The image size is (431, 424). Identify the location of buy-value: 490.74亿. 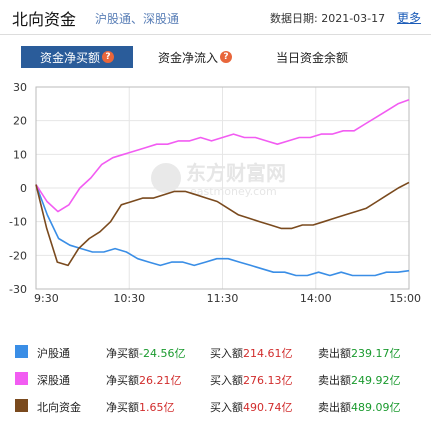
(268, 407).